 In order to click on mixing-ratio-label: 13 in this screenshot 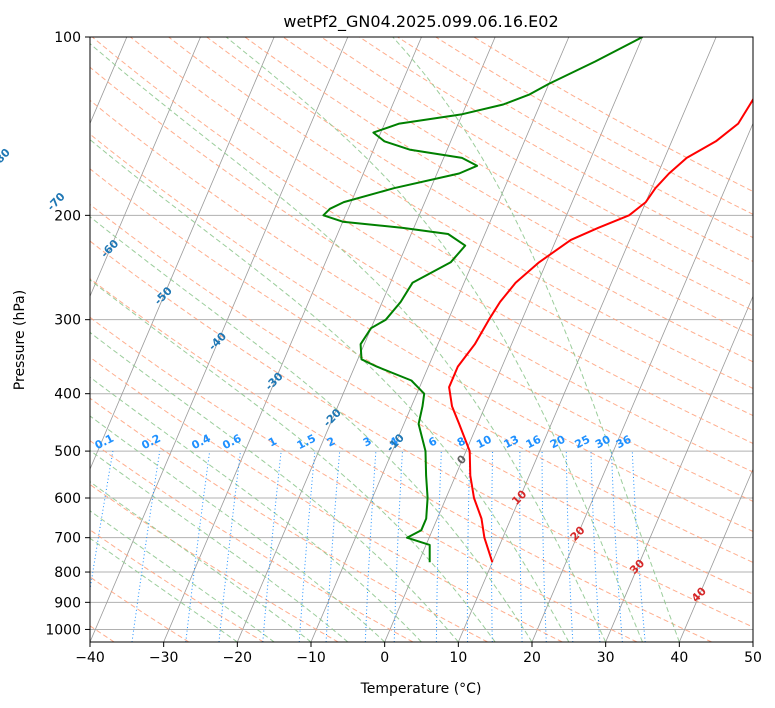, I will do `click(512, 442)`.